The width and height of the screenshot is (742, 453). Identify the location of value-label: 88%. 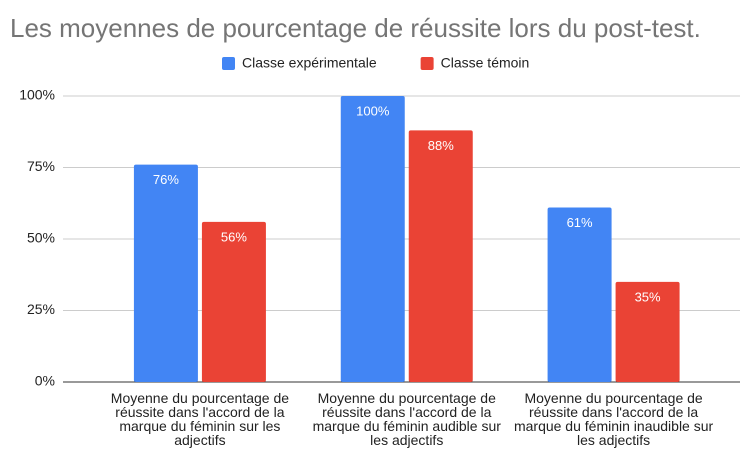
(441, 145).